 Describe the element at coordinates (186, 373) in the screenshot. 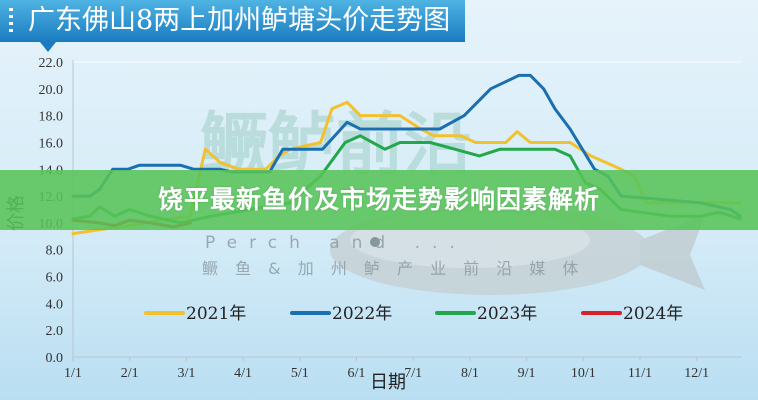

I see `x-tick-label: 3/1` at that location.